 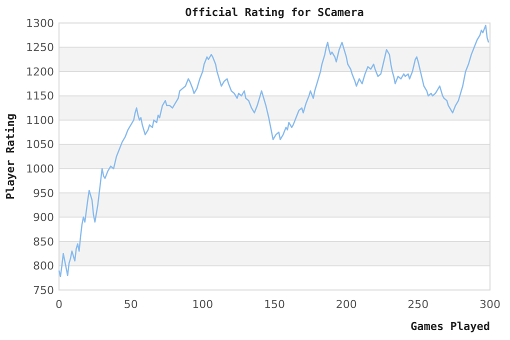 I want to click on y-tick-label: 1050, so click(x=40, y=145).